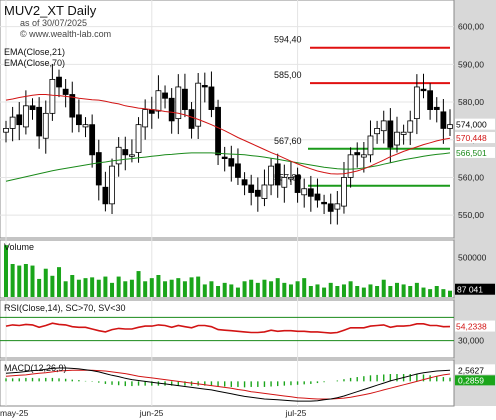  Describe the element at coordinates (475, 203) in the screenshot. I see `price-axis-background` at that location.